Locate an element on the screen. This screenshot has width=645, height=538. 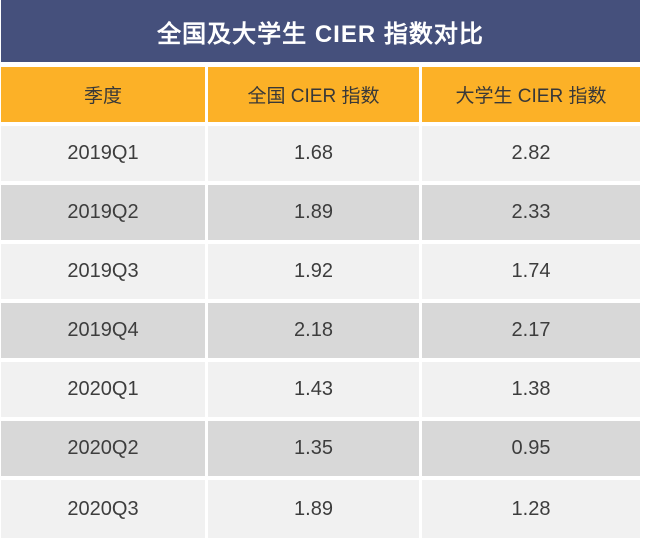
table-row: 2019Q4 2.18 2.17 is located at coordinates (320, 330).